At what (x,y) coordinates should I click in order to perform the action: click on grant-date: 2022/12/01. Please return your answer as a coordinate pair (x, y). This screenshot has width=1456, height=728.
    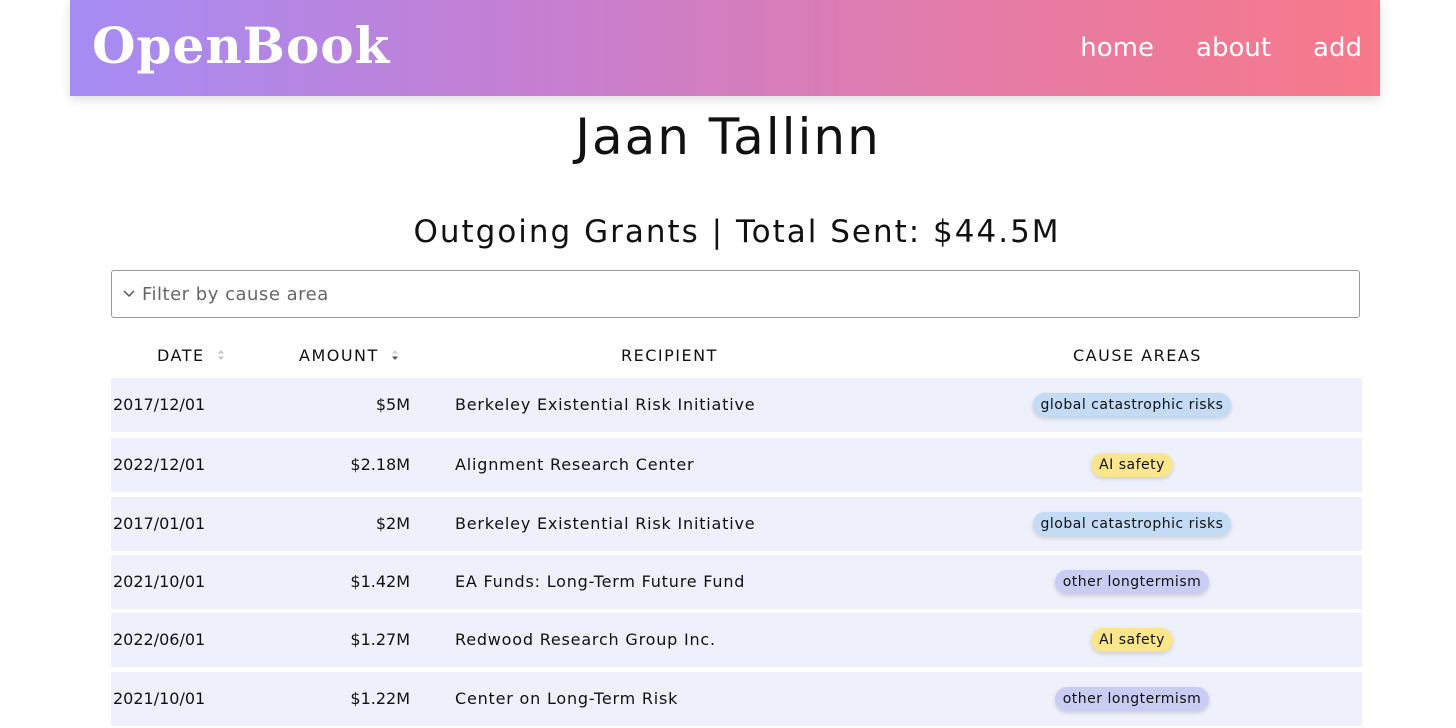
    Looking at the image, I should click on (159, 464).